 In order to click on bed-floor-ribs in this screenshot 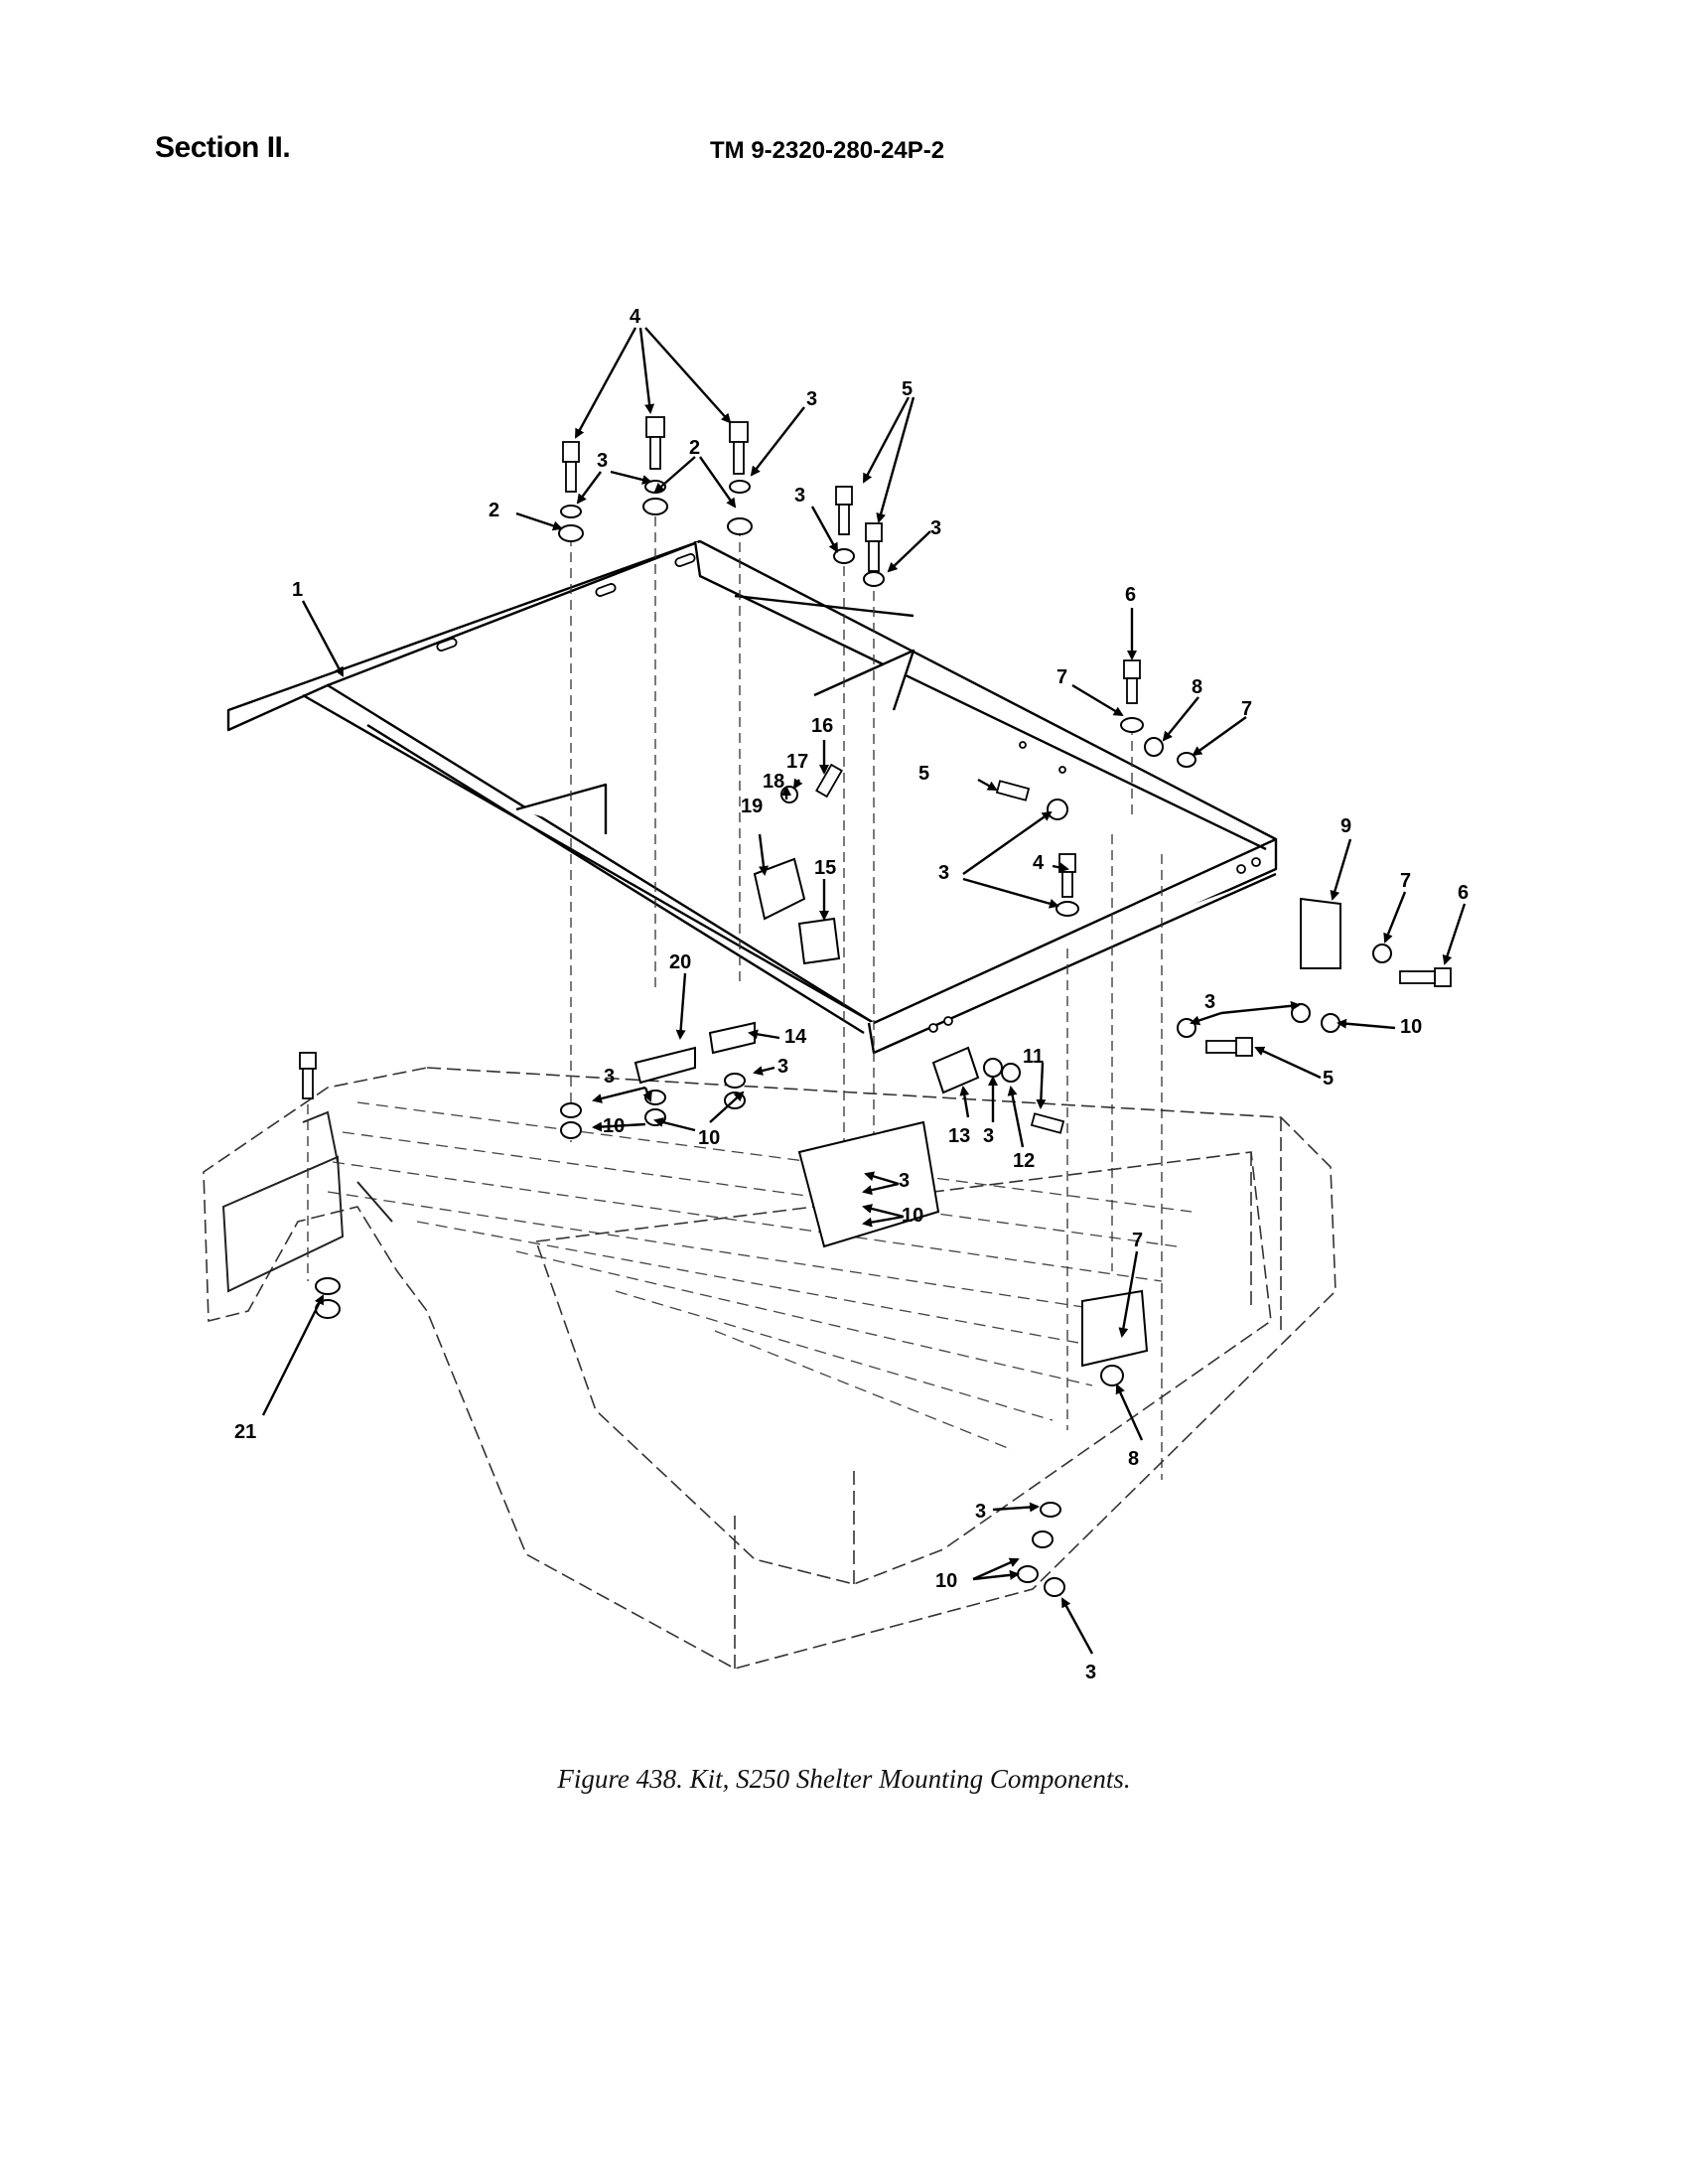, I will do `click(760, 1276)`.